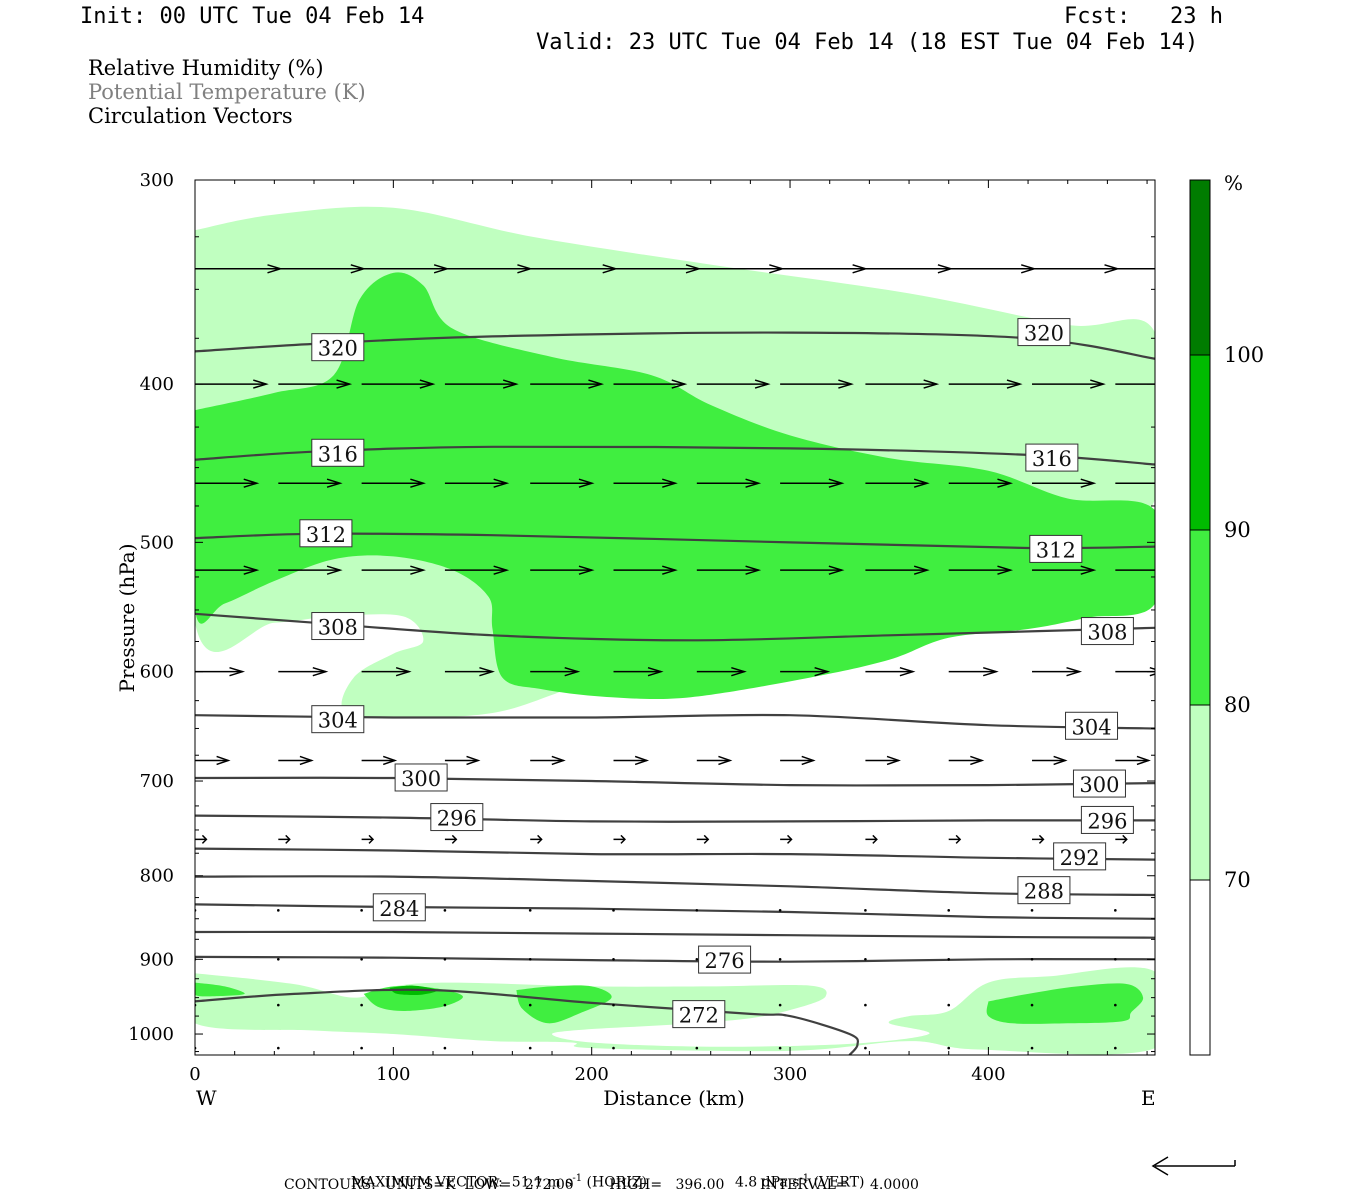 The height and width of the screenshot is (1200, 1350). I want to click on contour-label-296: 296, so click(457, 819).